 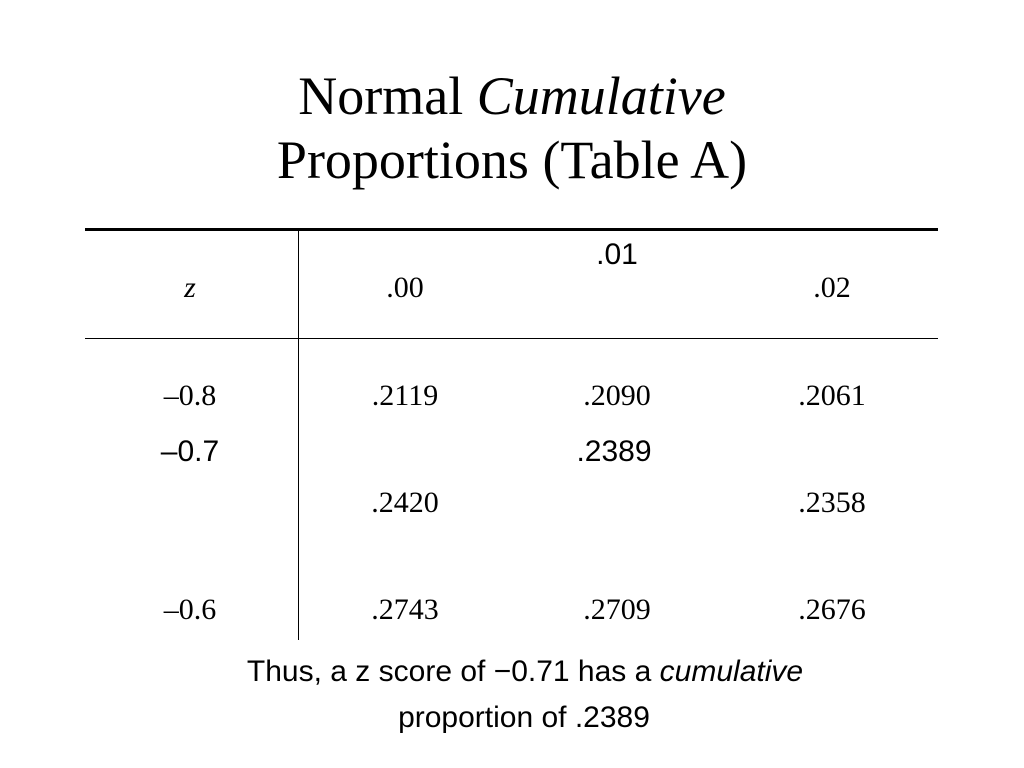 What do you see at coordinates (298, 435) in the screenshot?
I see `table-column-rule` at bounding box center [298, 435].